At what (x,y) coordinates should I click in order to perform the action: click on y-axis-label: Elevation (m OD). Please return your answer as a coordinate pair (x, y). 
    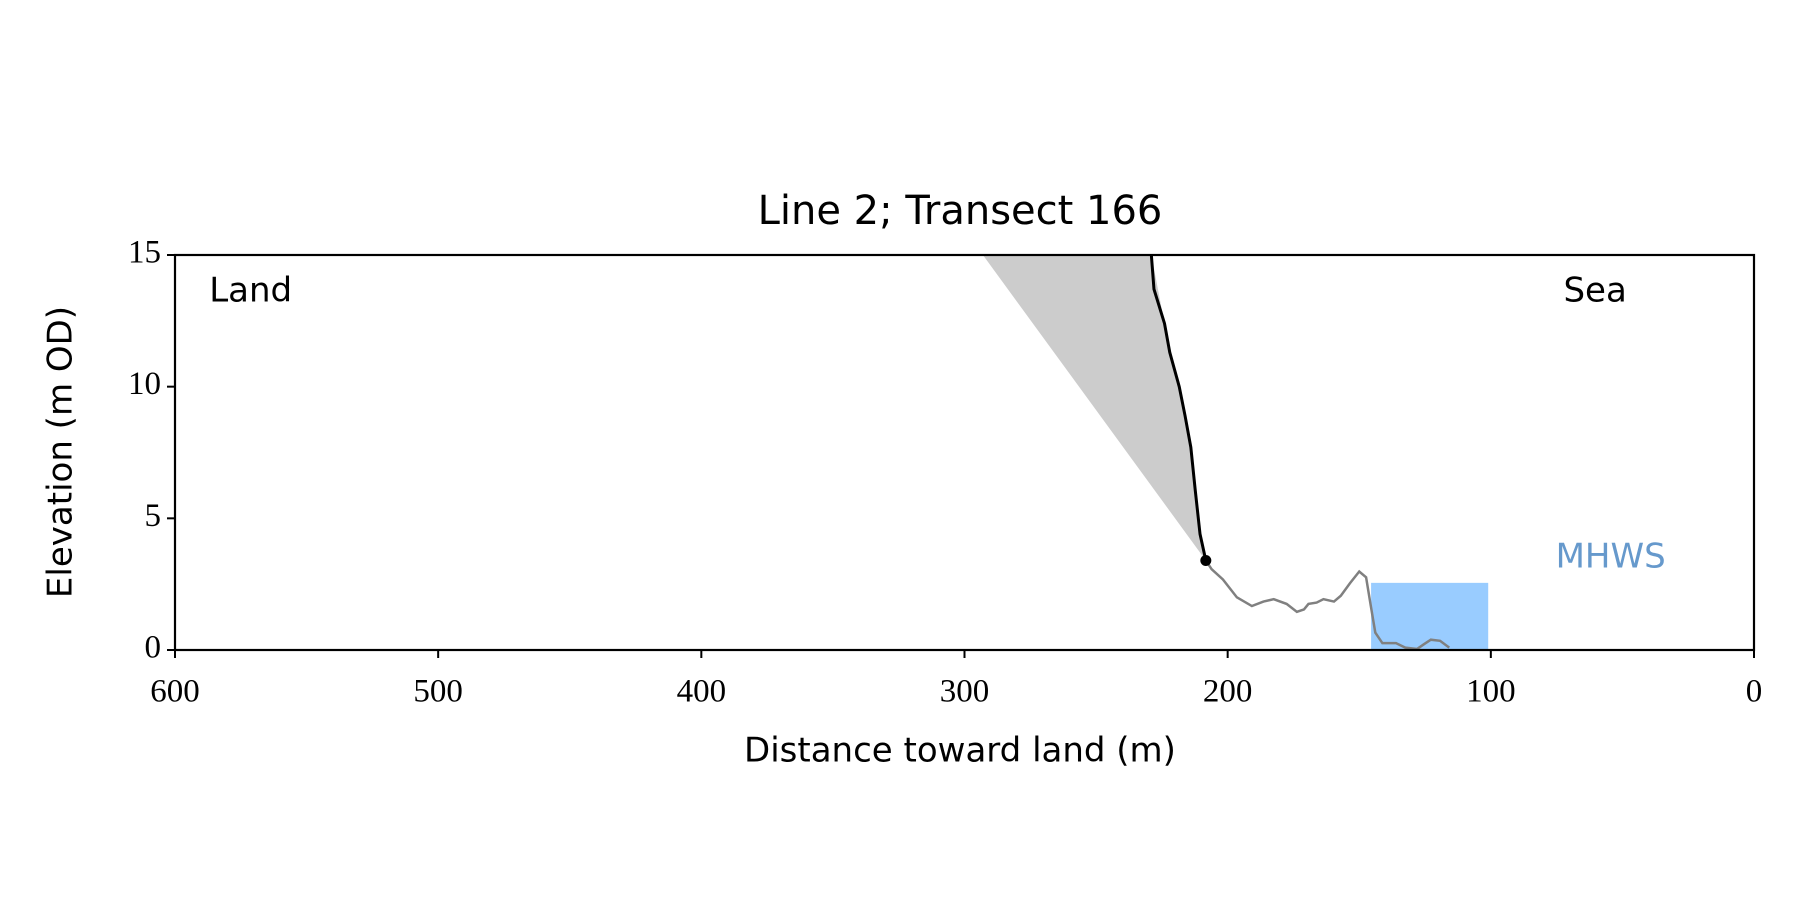
    Looking at the image, I should click on (61, 452).